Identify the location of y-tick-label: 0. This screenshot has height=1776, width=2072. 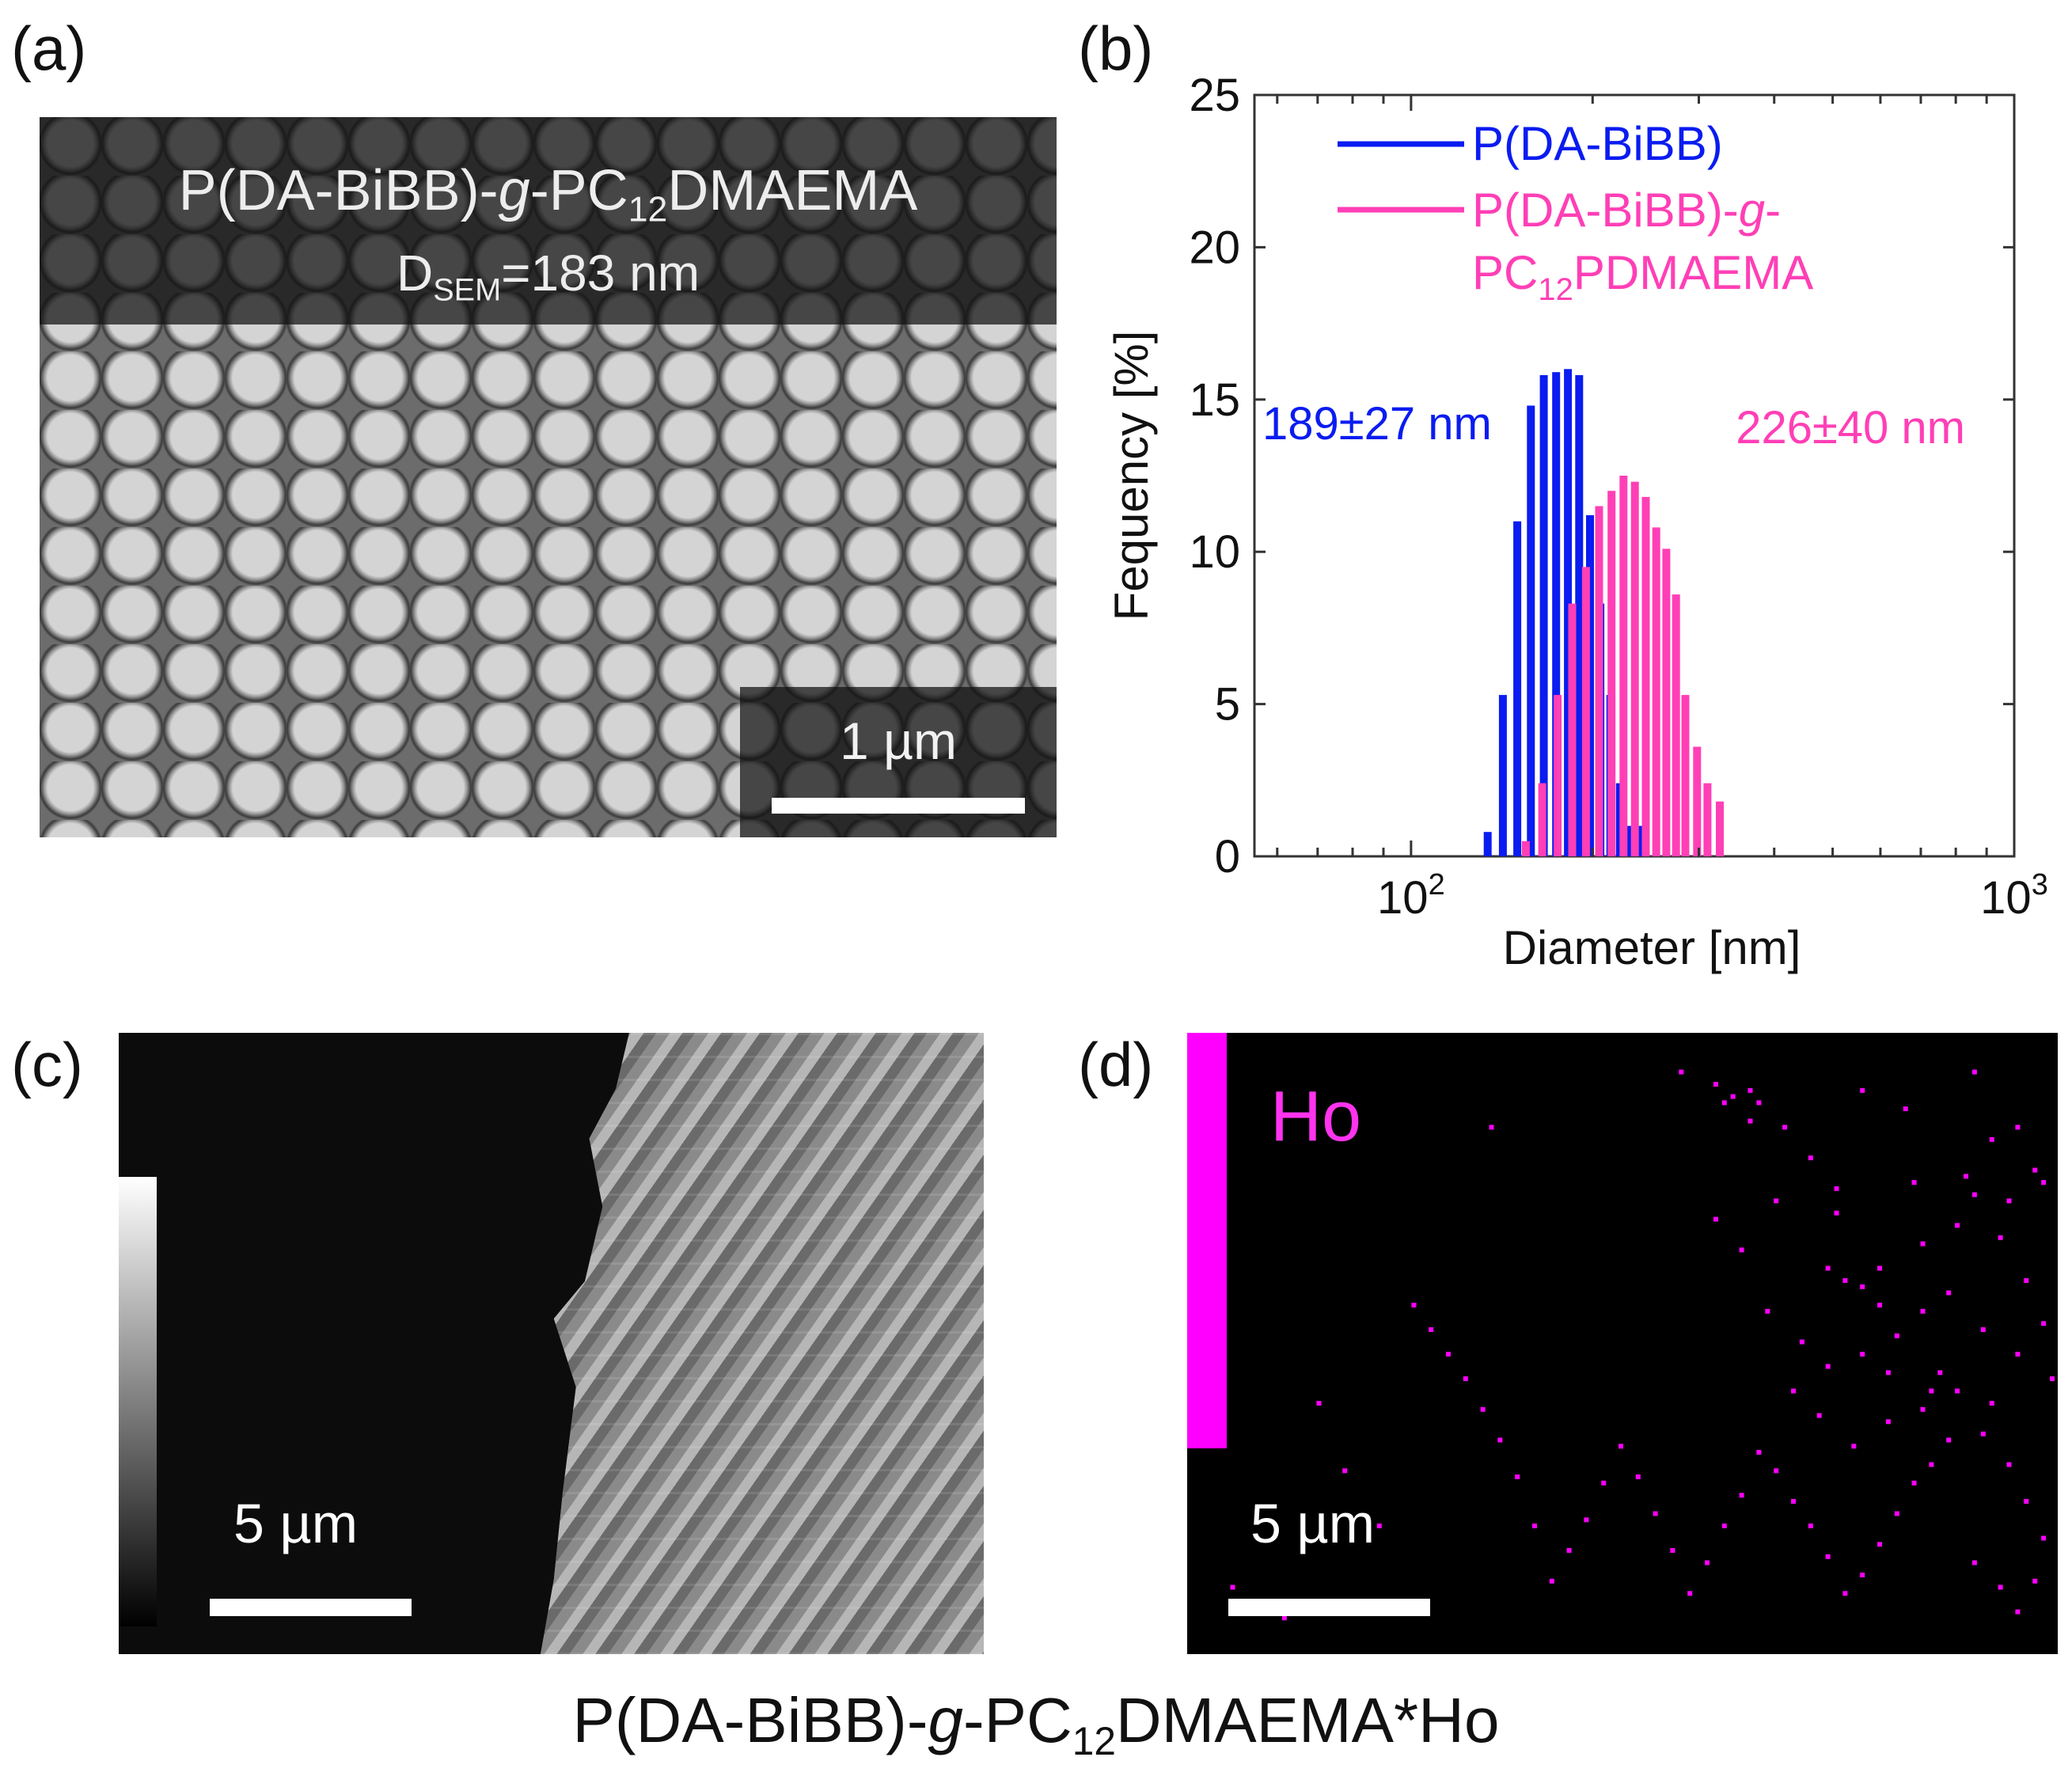
(1228, 857).